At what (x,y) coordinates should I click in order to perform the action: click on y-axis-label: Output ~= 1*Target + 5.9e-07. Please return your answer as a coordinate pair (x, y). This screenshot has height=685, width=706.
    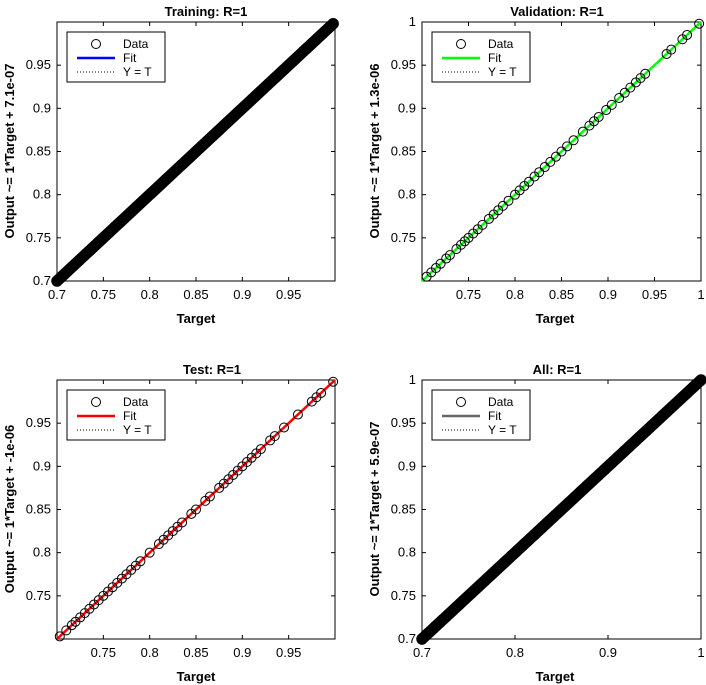
    Looking at the image, I should click on (374, 509).